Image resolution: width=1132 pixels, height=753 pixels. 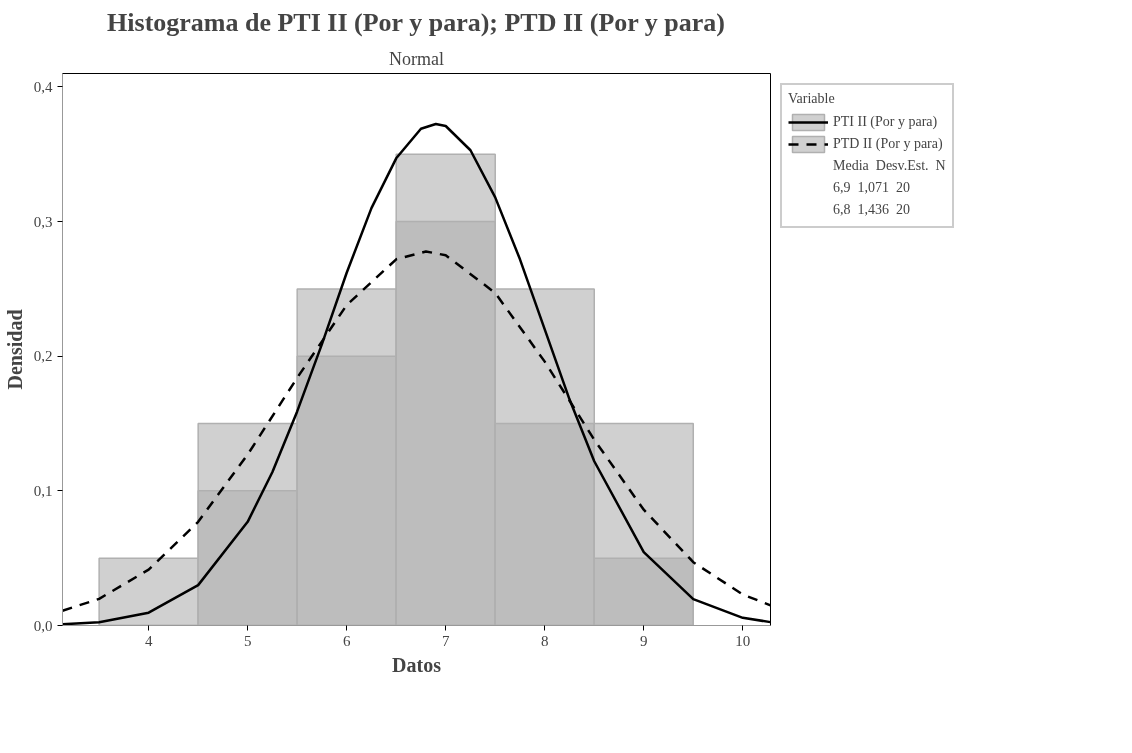 I want to click on y-tick-label: 0,3, so click(x=43, y=221).